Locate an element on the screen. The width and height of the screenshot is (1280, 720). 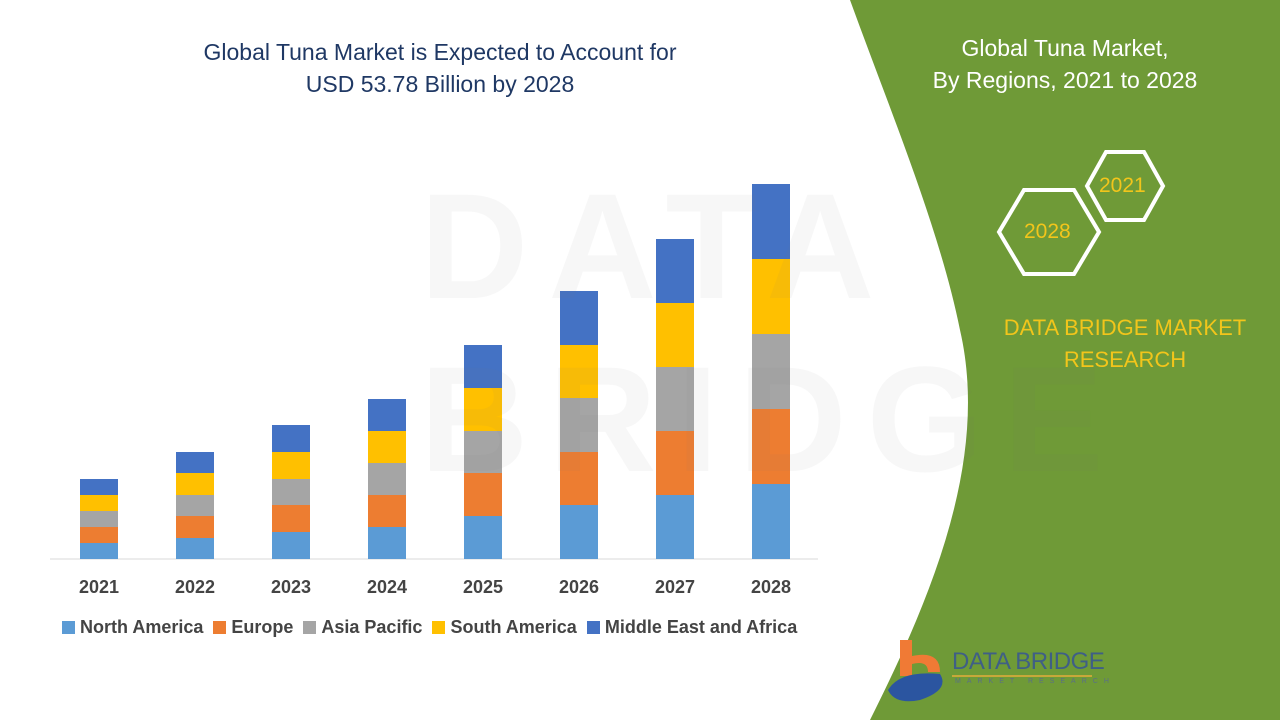
bar-segment-north-america-2027 is located at coordinates (675, 527).